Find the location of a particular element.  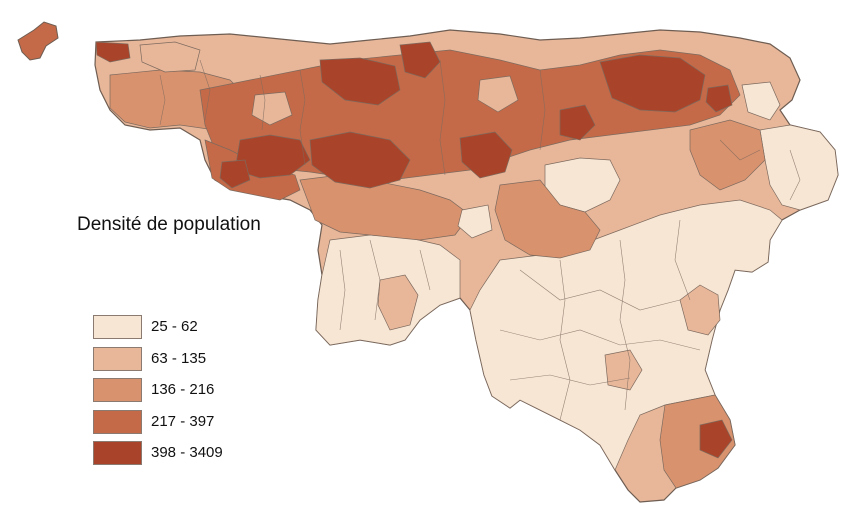

legend-label: 25 - 62 is located at coordinates (174, 326).